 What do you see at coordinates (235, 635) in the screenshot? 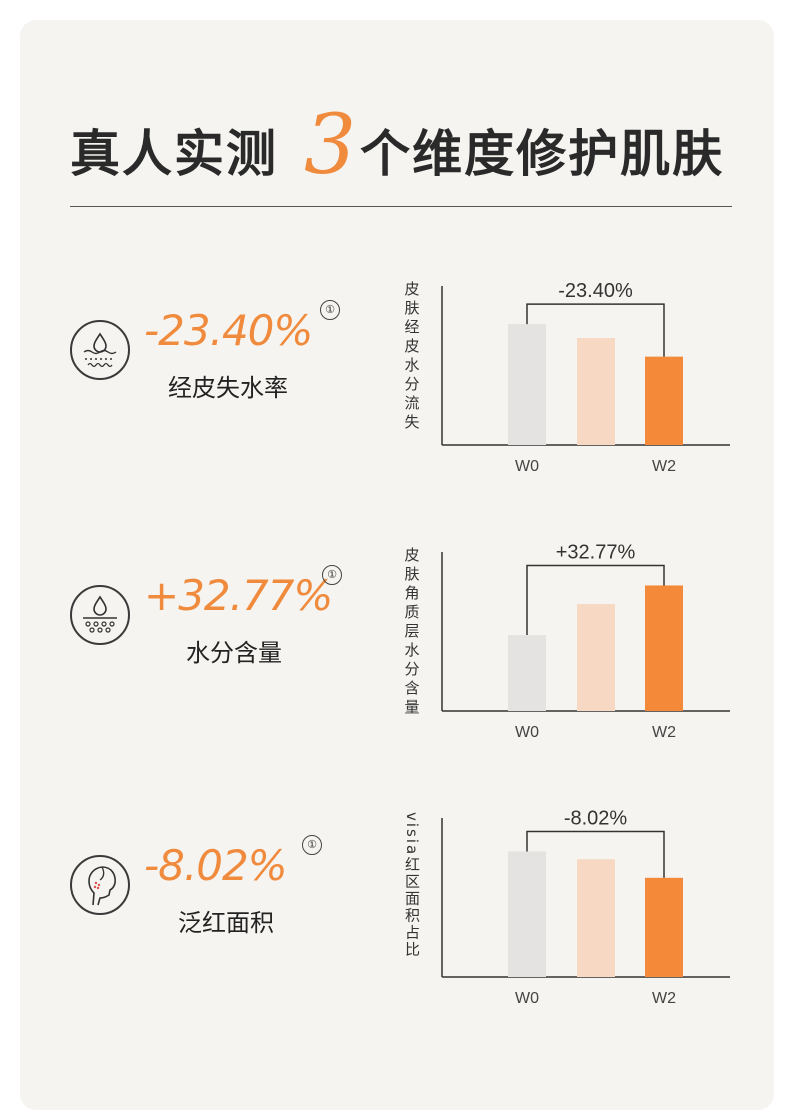
I see `metric-moisture: +32.77% ① 水分含量` at bounding box center [235, 635].